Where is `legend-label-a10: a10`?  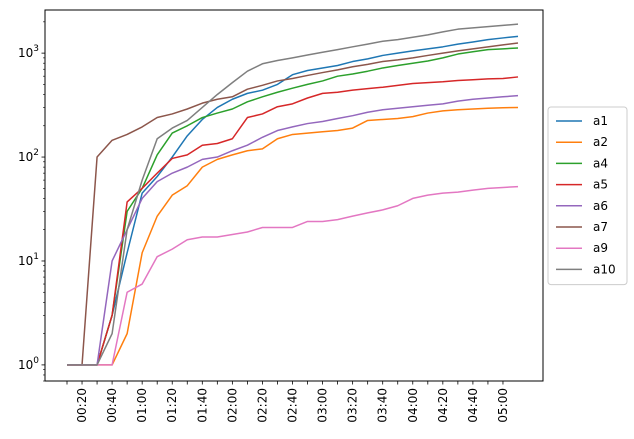 legend-label-a10: a10 is located at coordinates (604, 269).